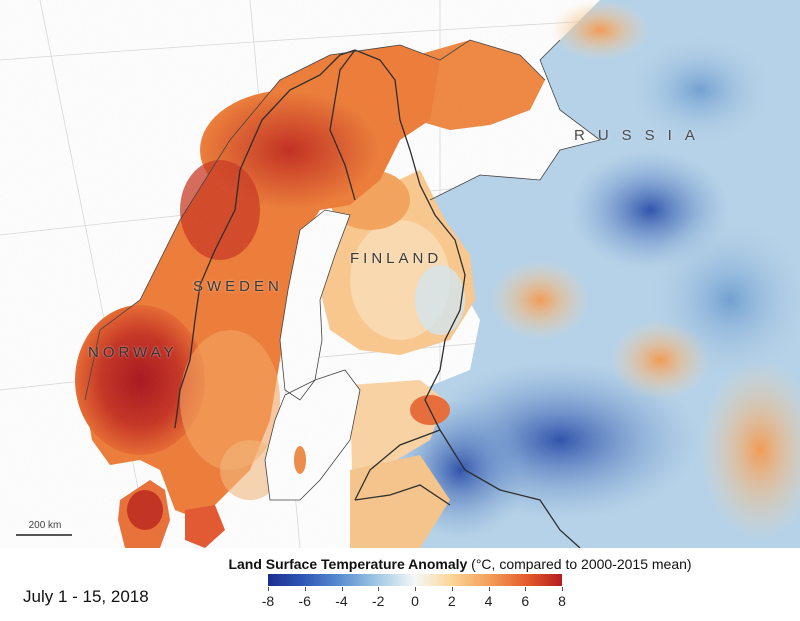 This screenshot has height=621, width=800. Describe the element at coordinates (304, 601) in the screenshot. I see `color-scale-tick-label: -6` at that location.